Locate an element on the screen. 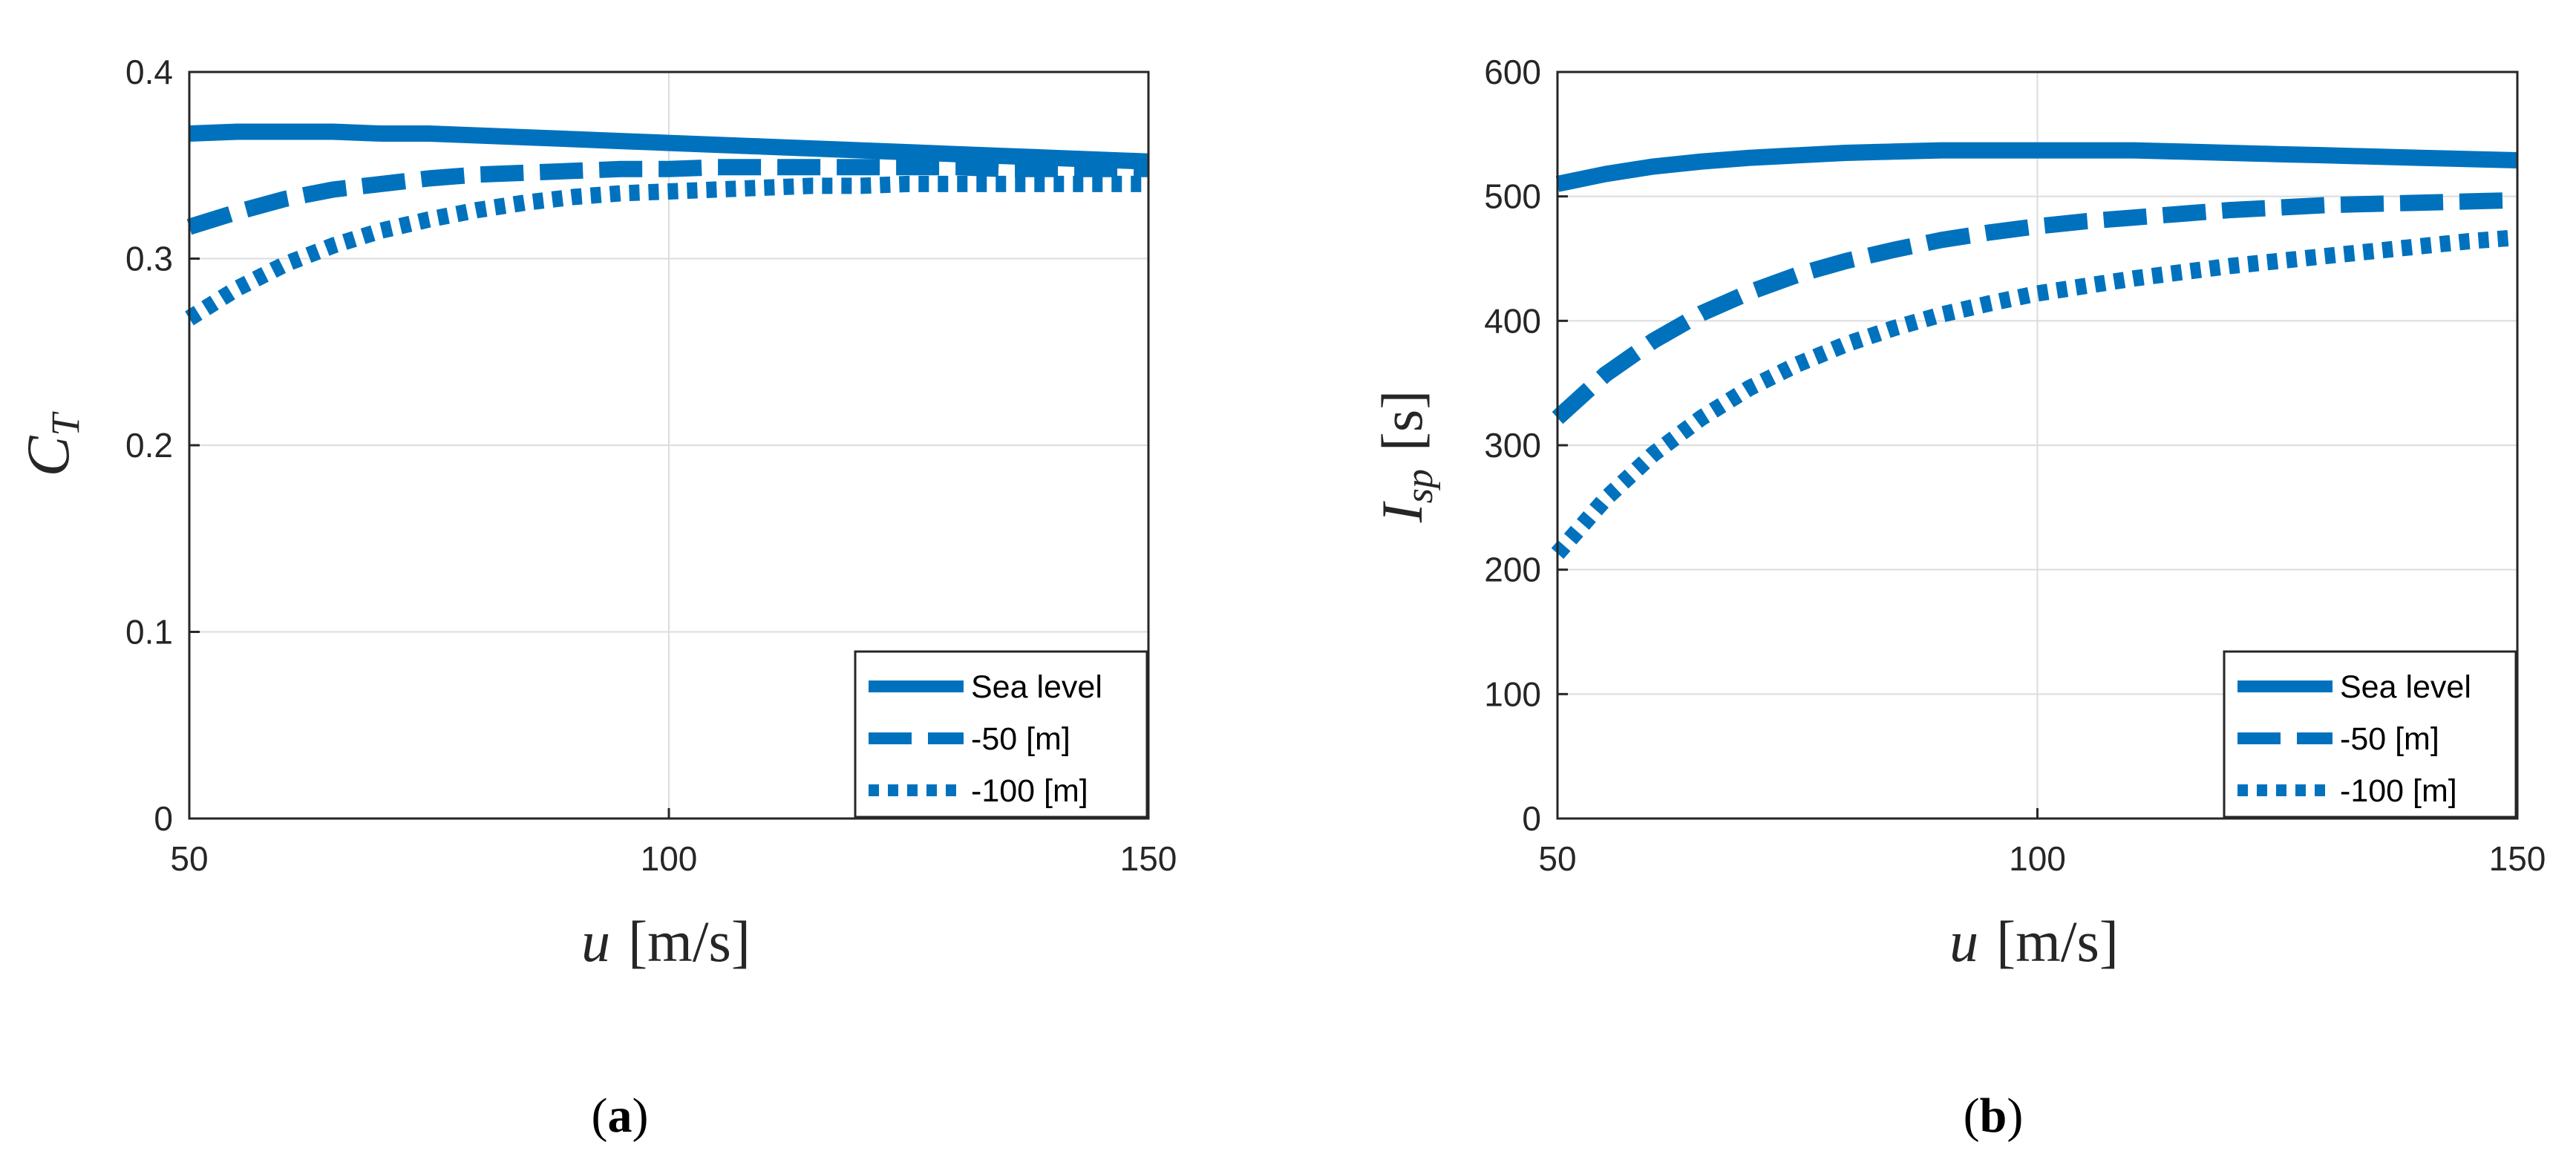 This screenshot has height=1171, width=2576. panel-b-series is located at coordinates (2035, 351).